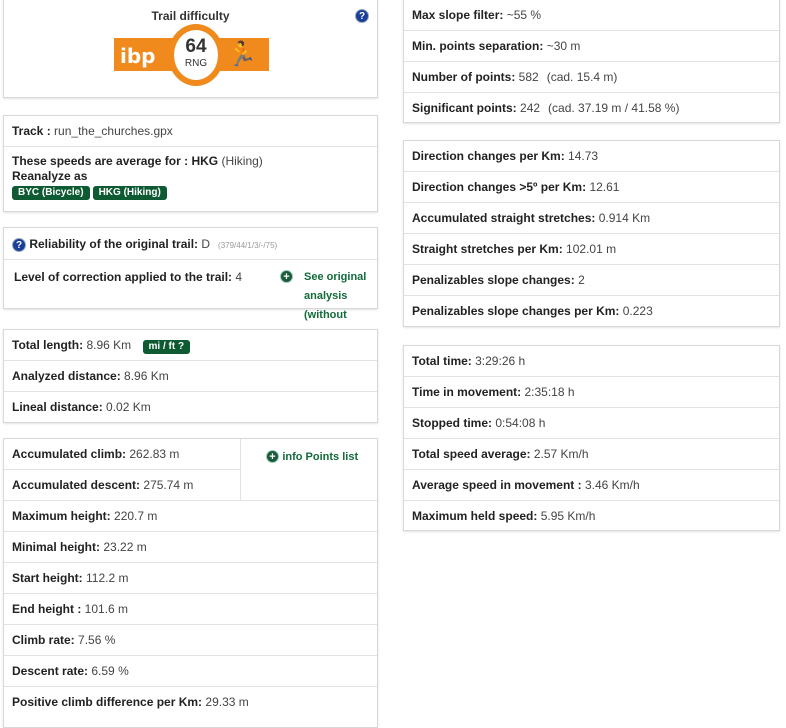 The width and height of the screenshot is (786, 728). Describe the element at coordinates (591, 454) in the screenshot. I see `stat-row: Total speed average: 2.57 Km/h` at that location.